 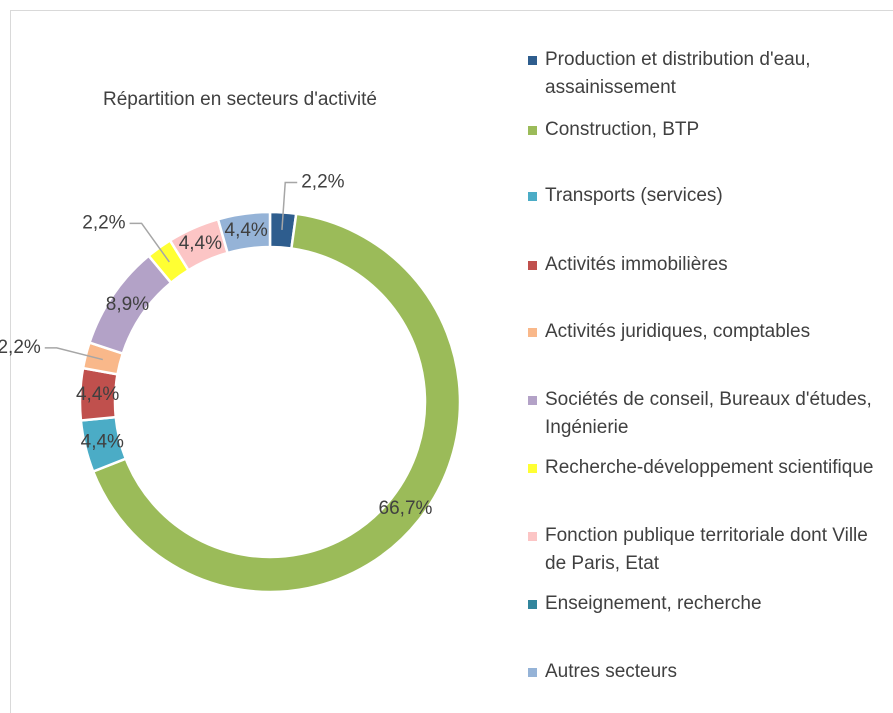 I want to click on chart-title: Répartition en secteurs d'activité, so click(x=240, y=99).